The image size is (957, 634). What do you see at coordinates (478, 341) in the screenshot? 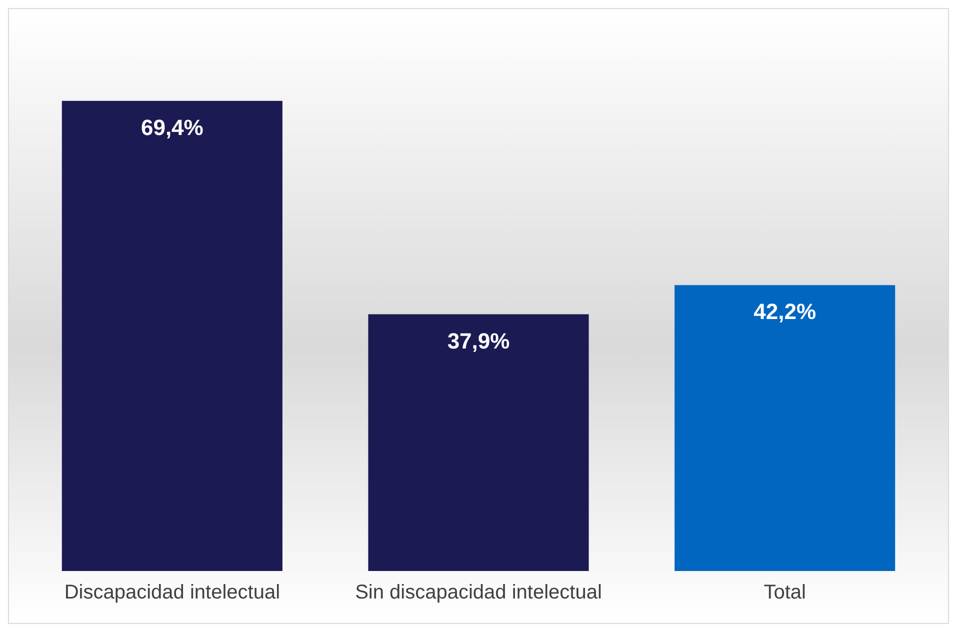
I see `data-label: 37,9%` at bounding box center [478, 341].